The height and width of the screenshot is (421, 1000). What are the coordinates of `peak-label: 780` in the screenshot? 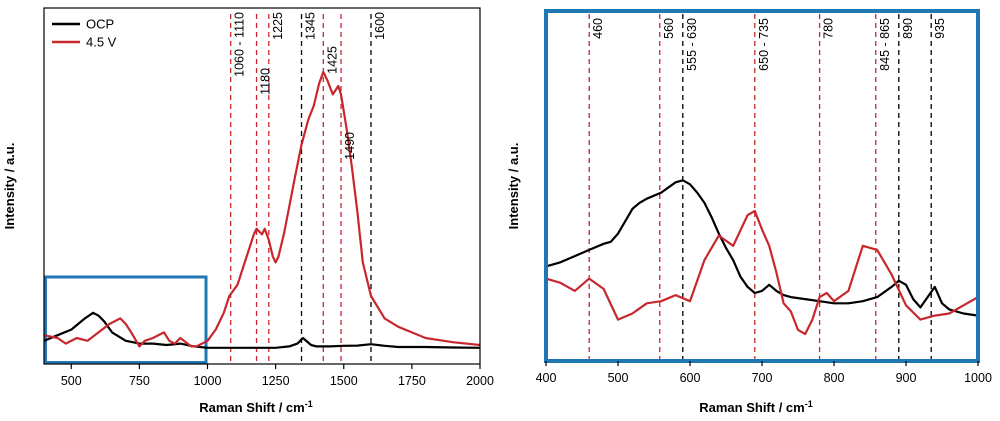 It's located at (829, 28).